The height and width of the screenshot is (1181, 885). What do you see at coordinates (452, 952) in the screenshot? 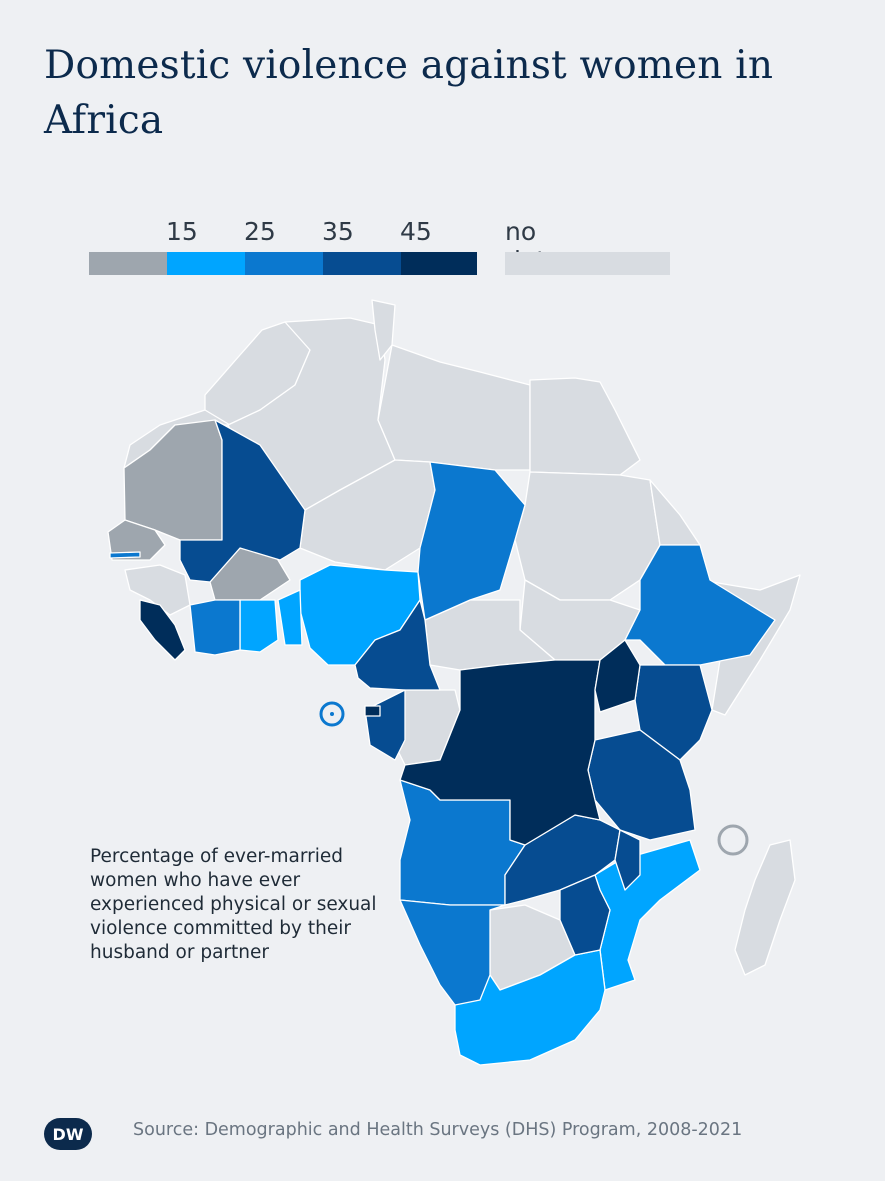
I see `country-namibia` at bounding box center [452, 952].